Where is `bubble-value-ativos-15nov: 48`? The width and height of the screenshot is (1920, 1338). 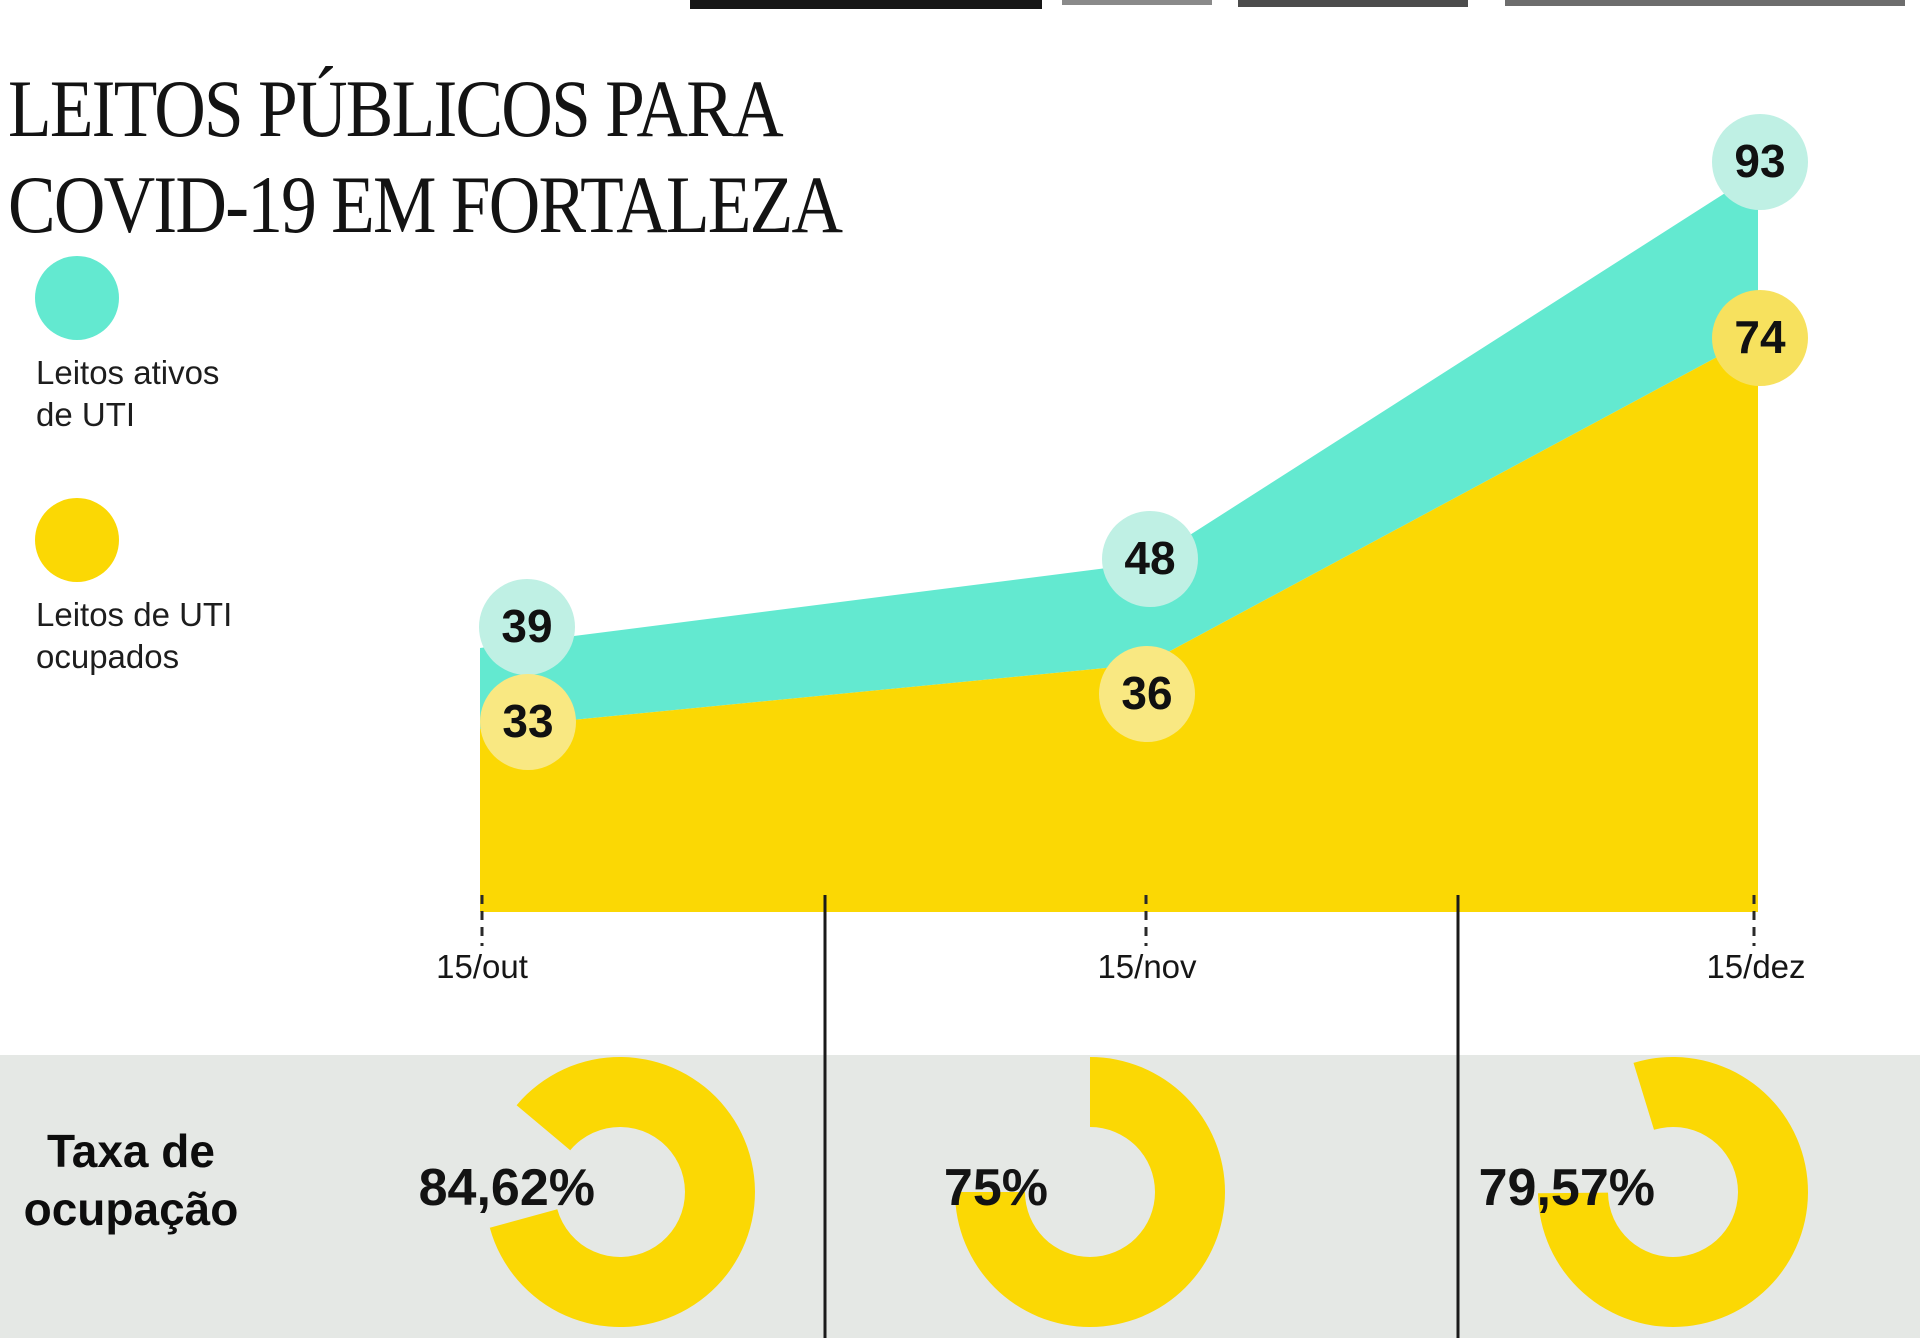 bubble-value-ativos-15nov: 48 is located at coordinates (1150, 558).